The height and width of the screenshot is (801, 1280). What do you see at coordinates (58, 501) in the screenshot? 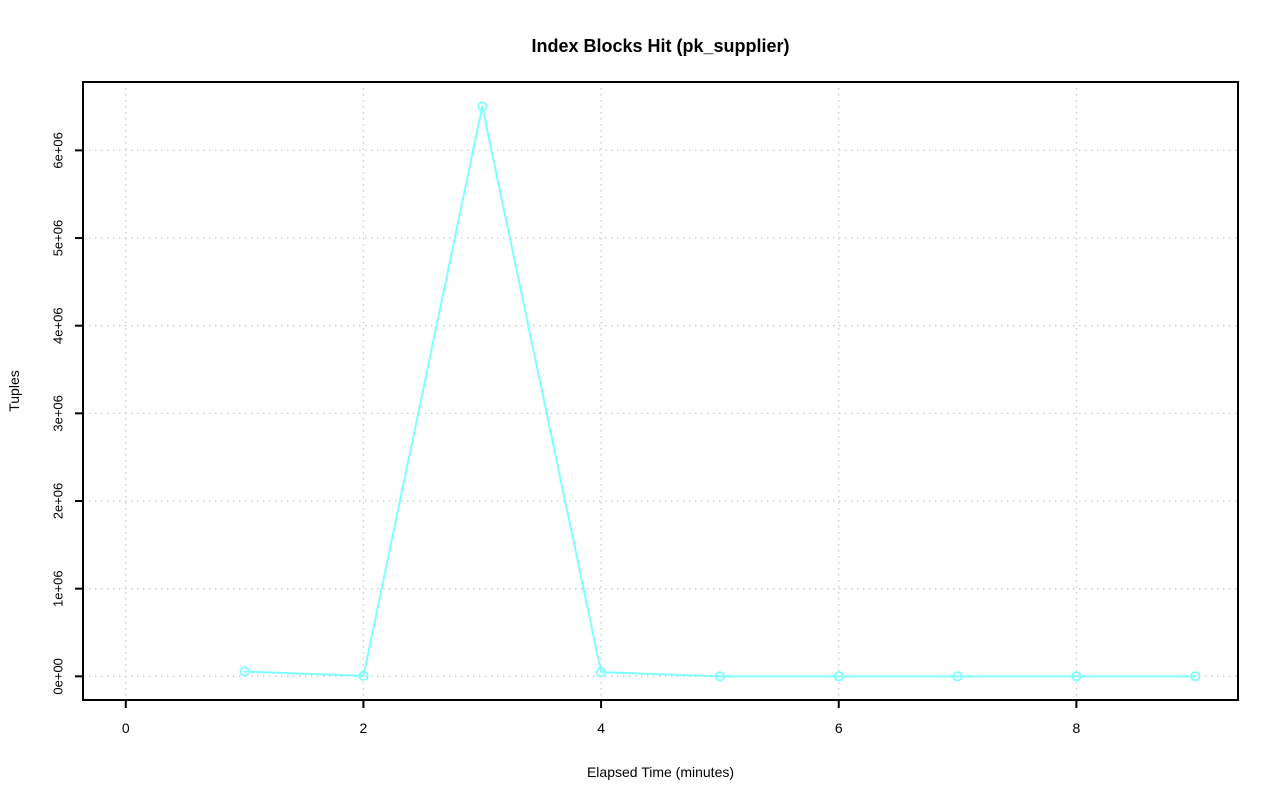
I see `y-tick-label: 2e+06` at bounding box center [58, 501].